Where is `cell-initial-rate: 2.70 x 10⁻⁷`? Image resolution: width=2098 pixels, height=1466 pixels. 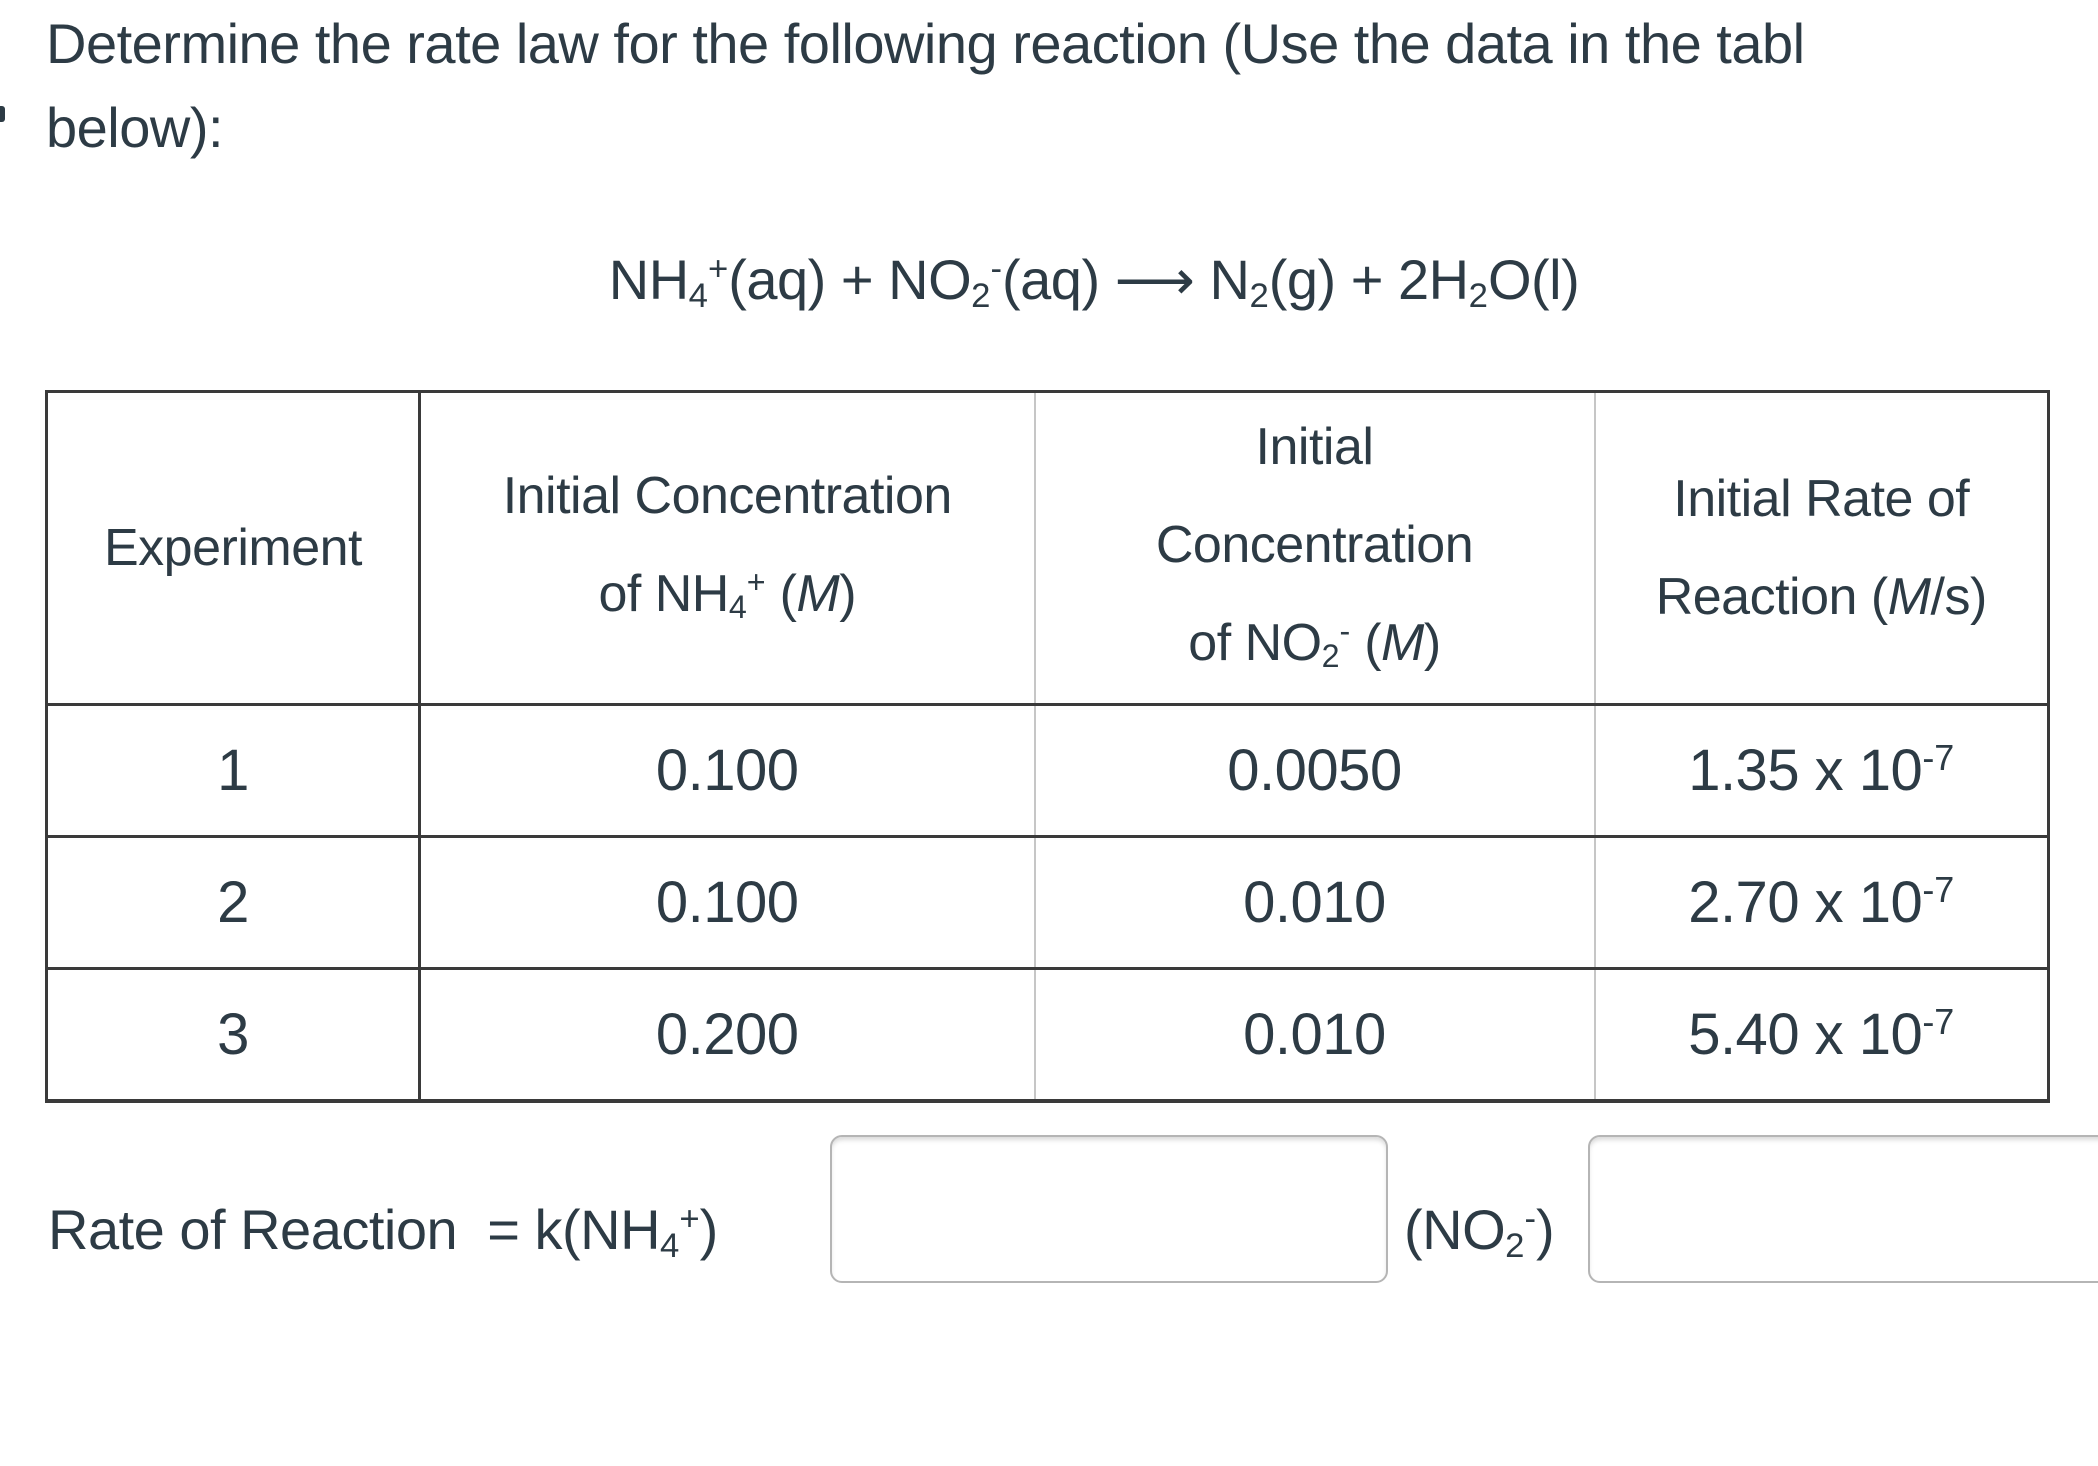 cell-initial-rate: 2.70 x 10⁻⁷ is located at coordinates (1821, 902).